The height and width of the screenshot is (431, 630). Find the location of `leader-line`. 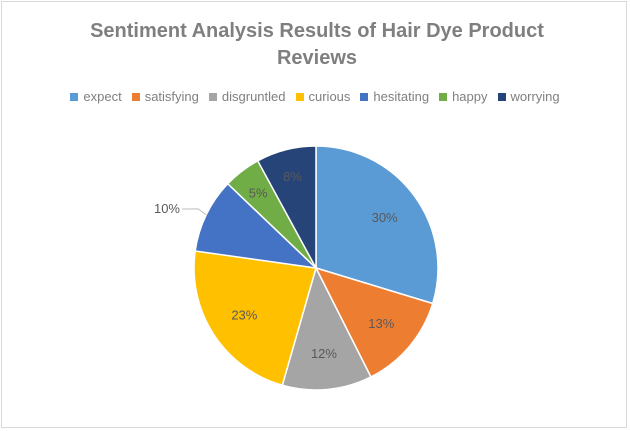

leader-line is located at coordinates (194, 212).